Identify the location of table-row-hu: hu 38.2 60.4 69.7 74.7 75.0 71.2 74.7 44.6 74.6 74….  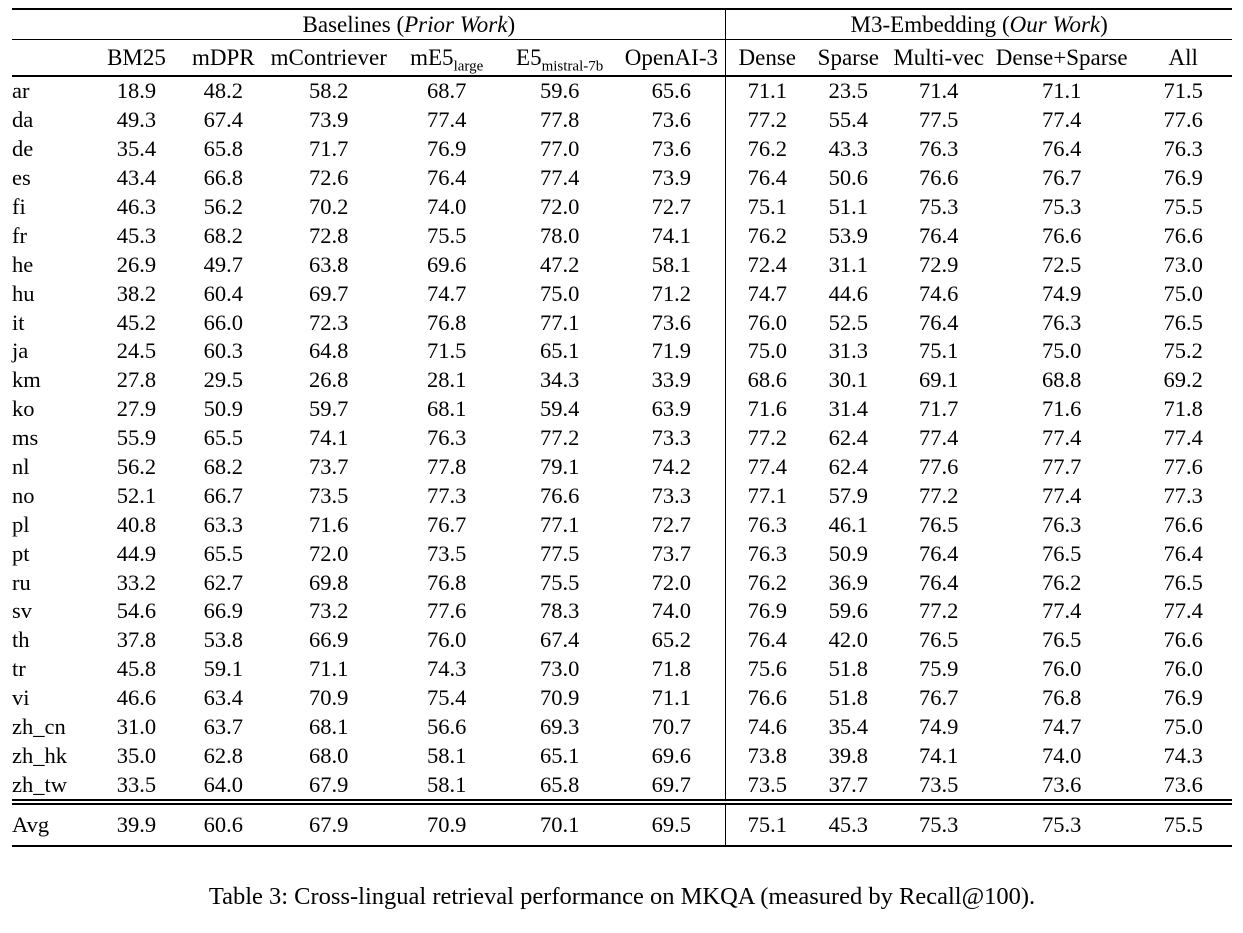
(622, 294).